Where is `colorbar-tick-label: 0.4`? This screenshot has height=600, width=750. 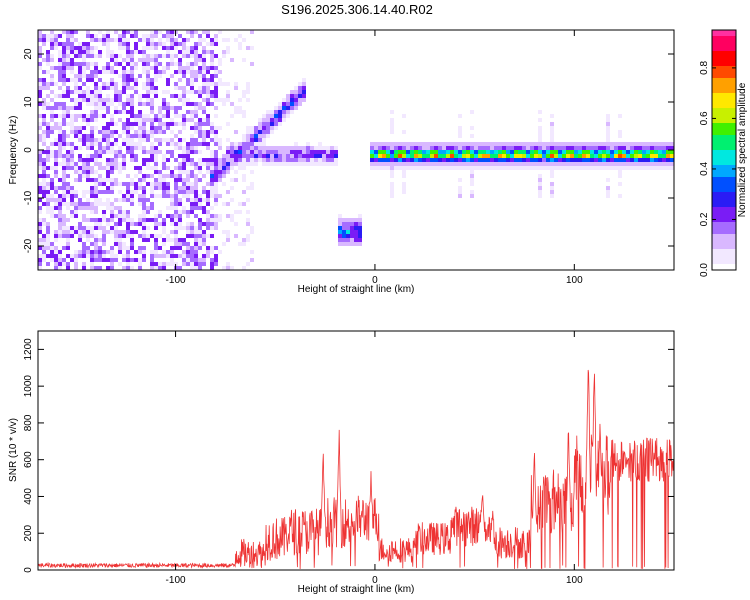
colorbar-tick-label: 0.4 is located at coordinates (704, 169).